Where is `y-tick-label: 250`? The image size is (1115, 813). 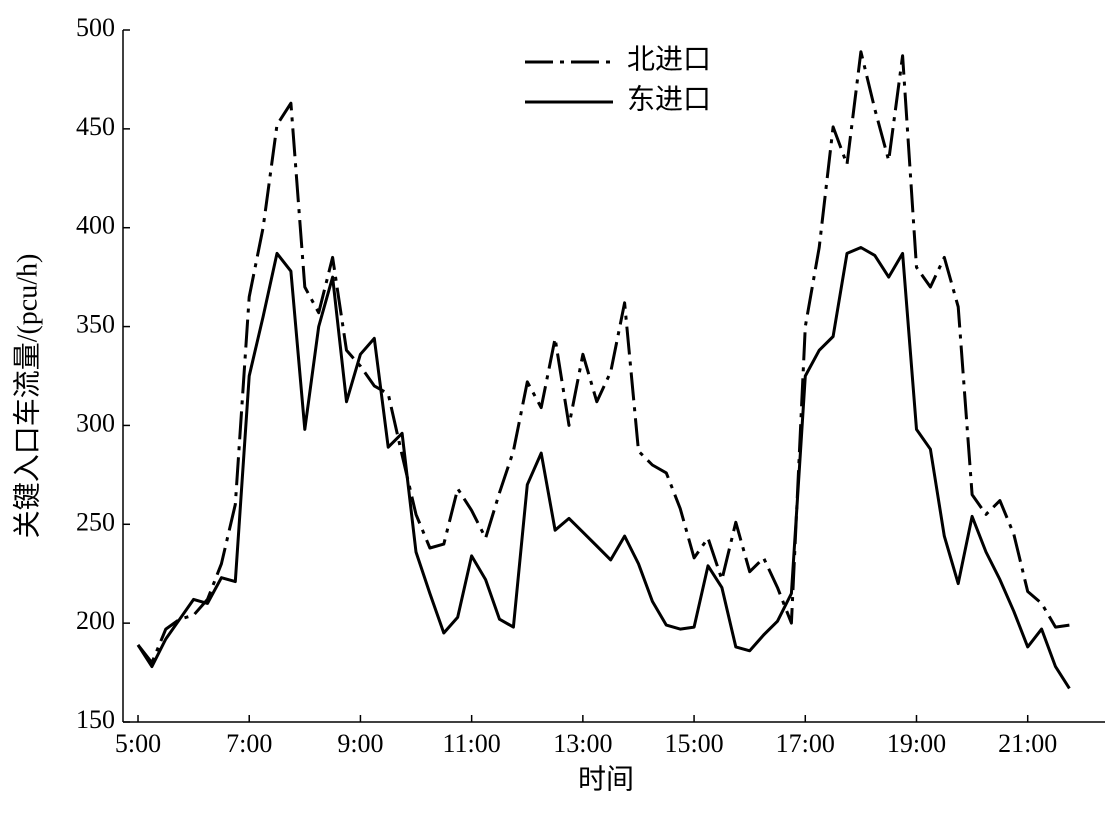 y-tick-label: 250 is located at coordinates (95, 521).